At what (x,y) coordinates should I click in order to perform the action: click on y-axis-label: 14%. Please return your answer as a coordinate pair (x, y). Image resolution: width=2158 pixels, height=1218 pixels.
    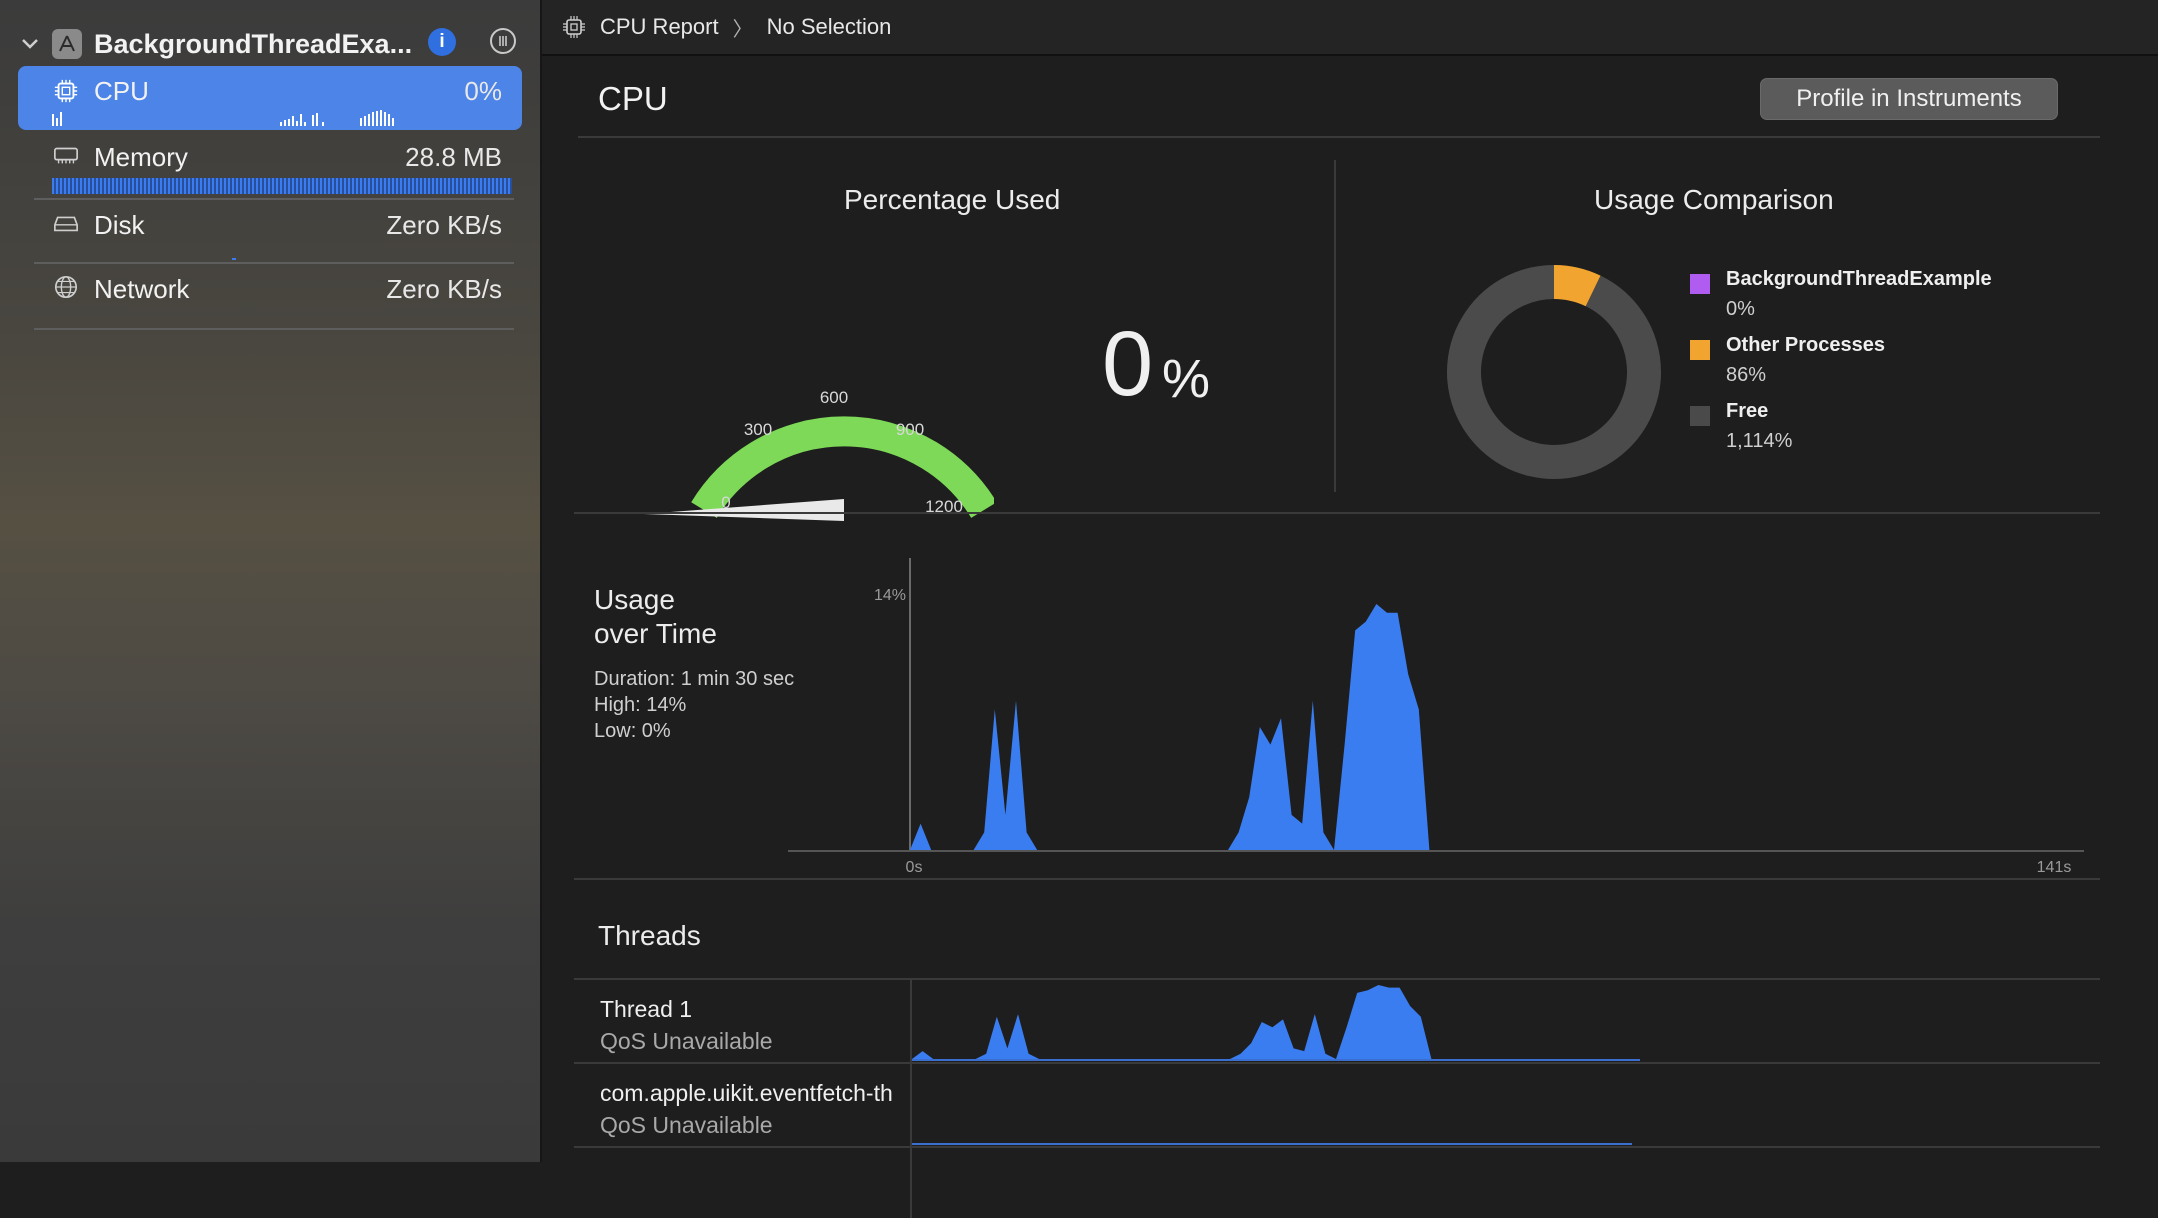
    Looking at the image, I should click on (890, 595).